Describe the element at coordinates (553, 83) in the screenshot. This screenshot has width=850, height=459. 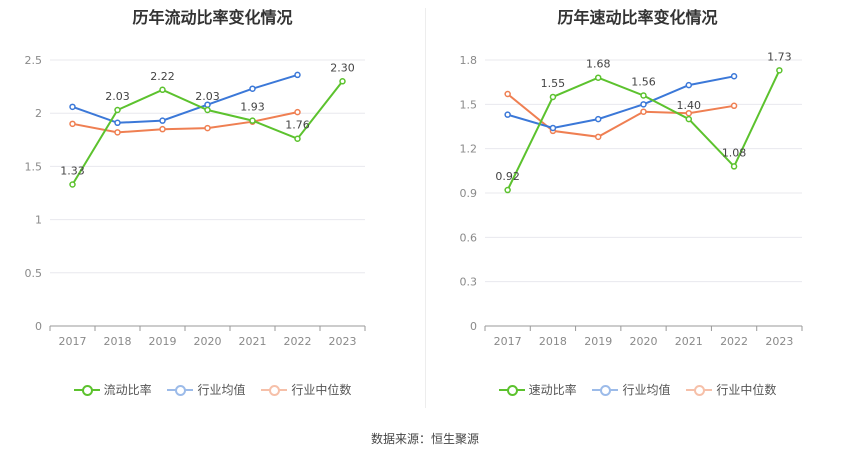
I see `data-label: 1.55` at that location.